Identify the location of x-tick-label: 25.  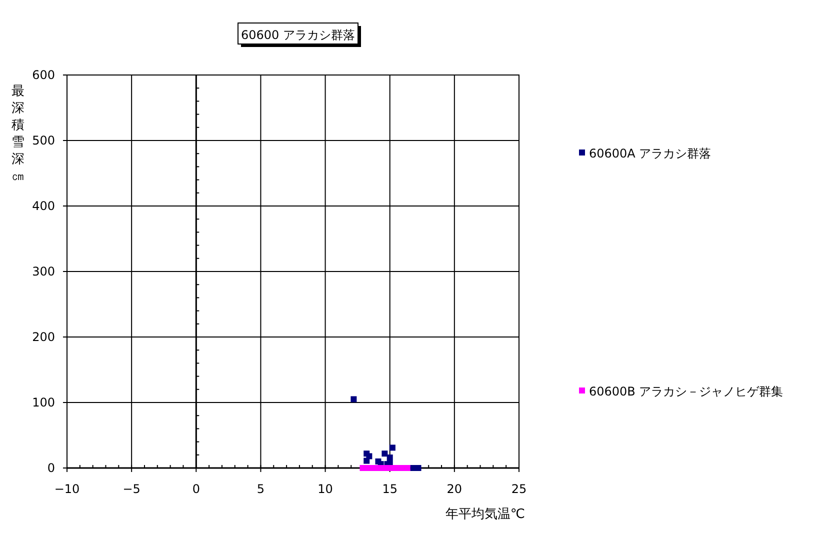
(519, 489).